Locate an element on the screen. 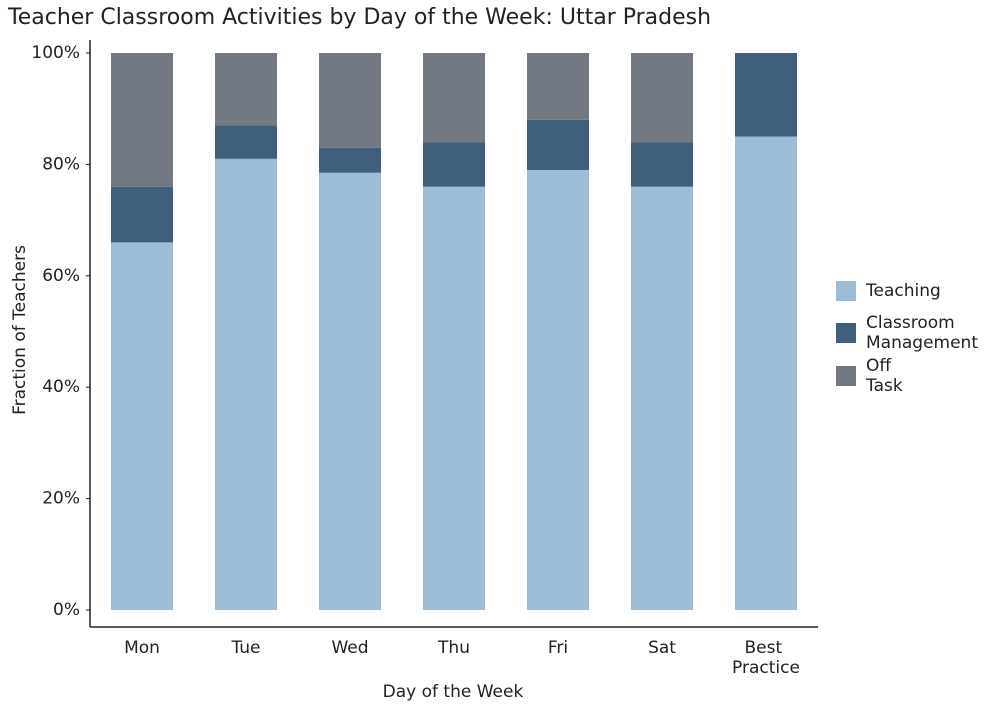 The image size is (1006, 708). x-tick-label: Wed is located at coordinates (349, 648).